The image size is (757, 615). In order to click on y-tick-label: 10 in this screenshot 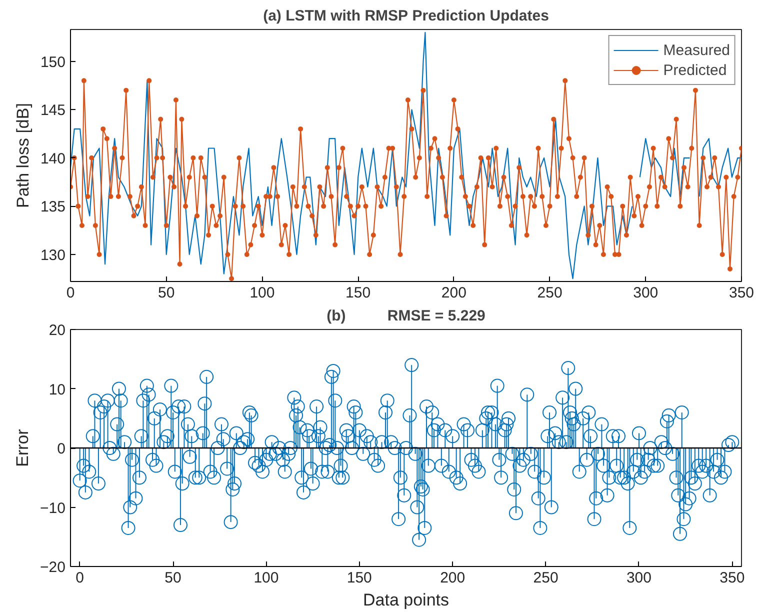, I will do `click(57, 389)`.